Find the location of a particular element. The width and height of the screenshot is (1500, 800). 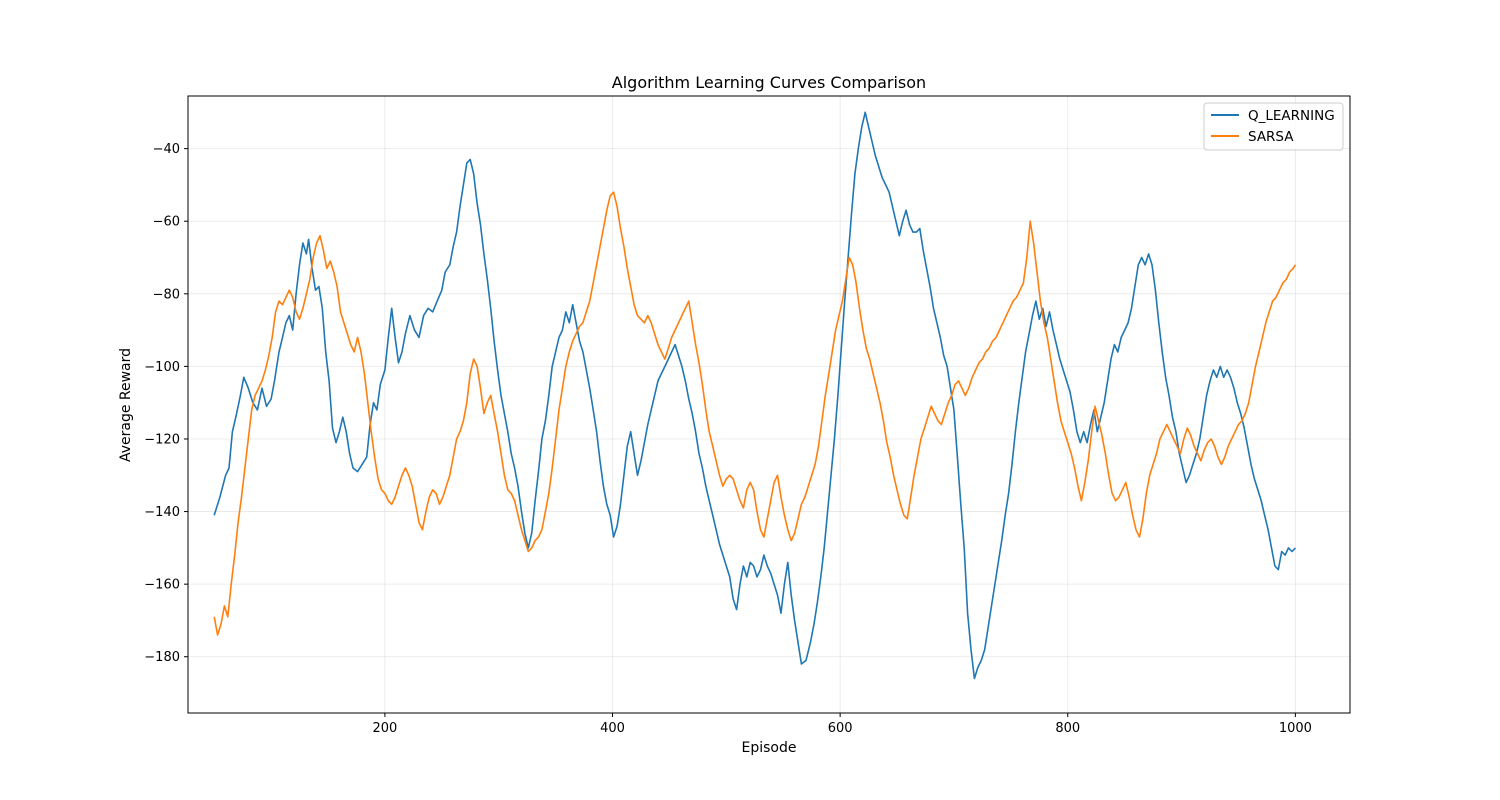

y-tick-label: −80 is located at coordinates (166, 294).